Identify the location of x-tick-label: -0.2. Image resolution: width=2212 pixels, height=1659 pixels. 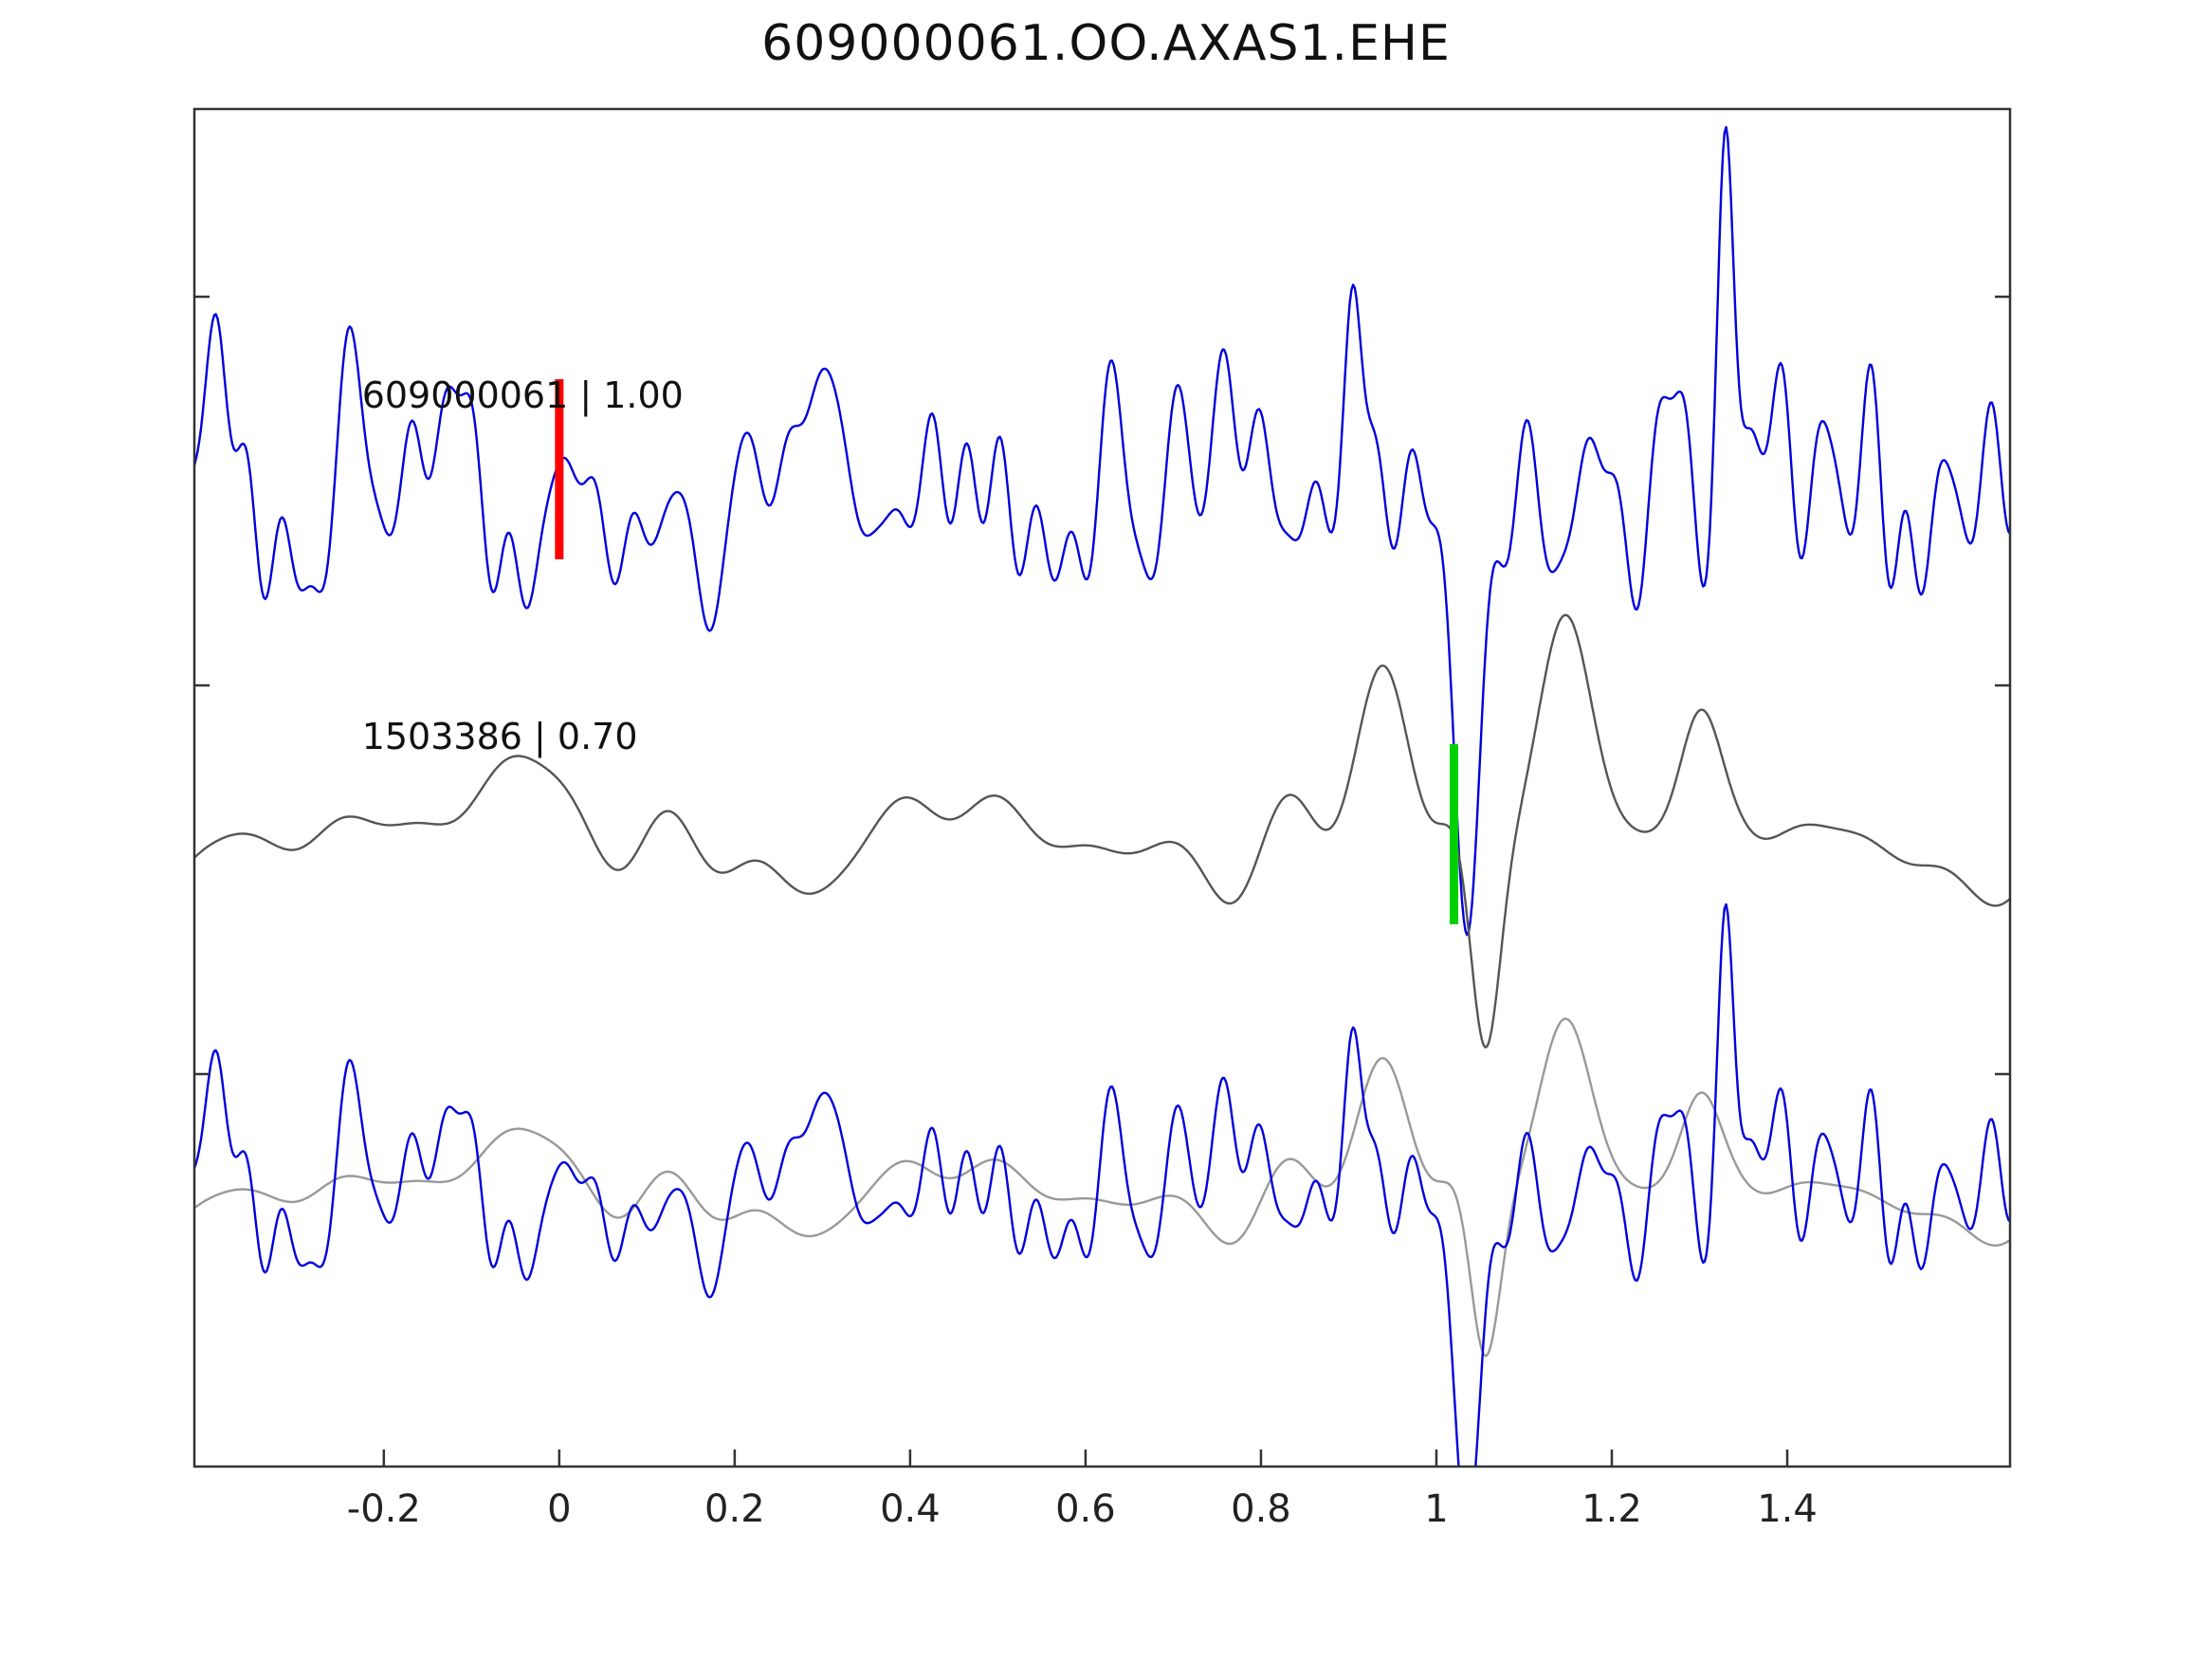
(384, 1509).